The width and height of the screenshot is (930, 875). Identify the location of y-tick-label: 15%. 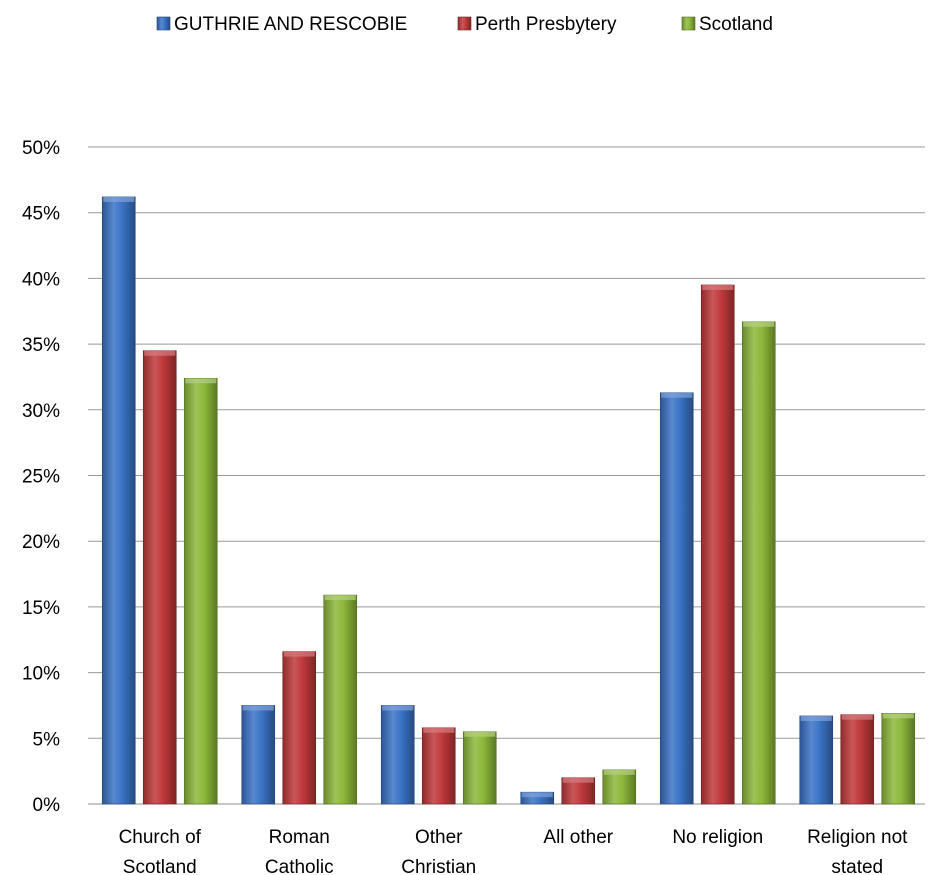
(41, 608).